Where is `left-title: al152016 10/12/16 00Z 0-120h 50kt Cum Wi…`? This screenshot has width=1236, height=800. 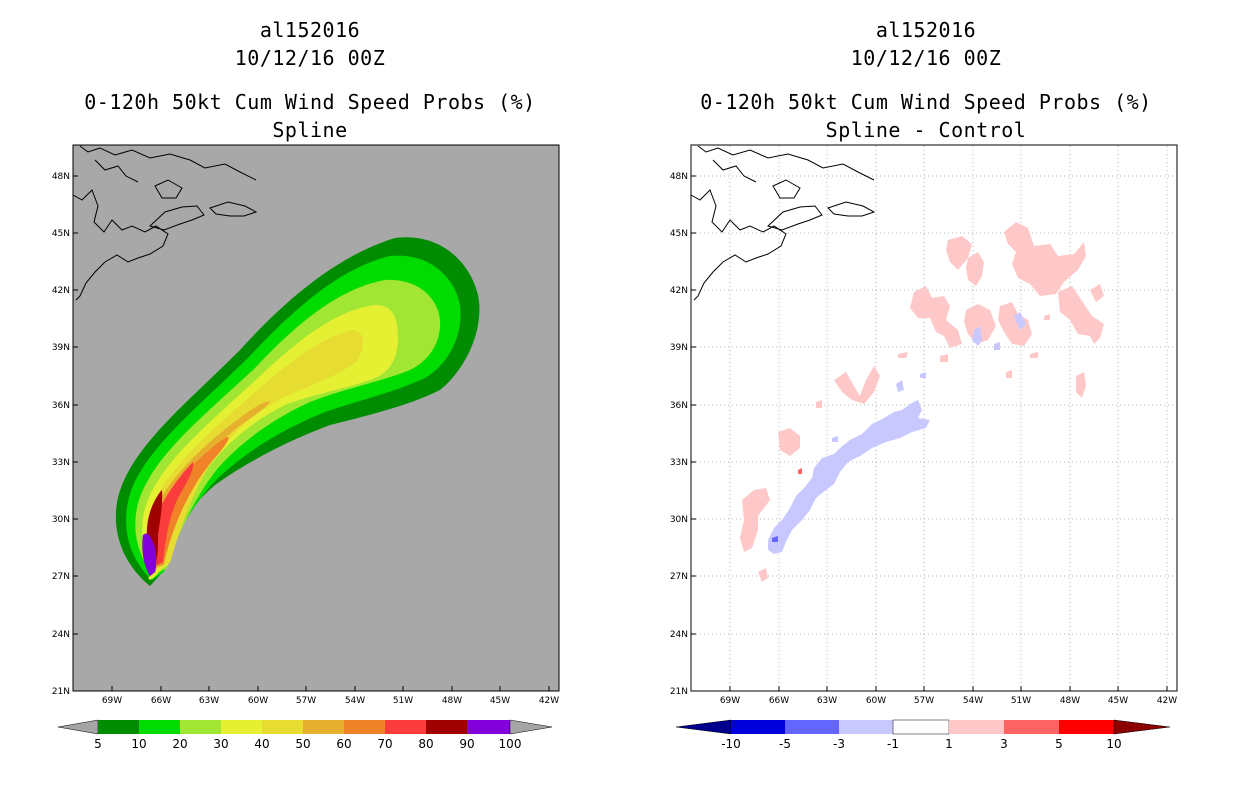
left-title: al152016 10/12/16 00Z 0-120h 50kt Cum Wi… is located at coordinates (310, 80).